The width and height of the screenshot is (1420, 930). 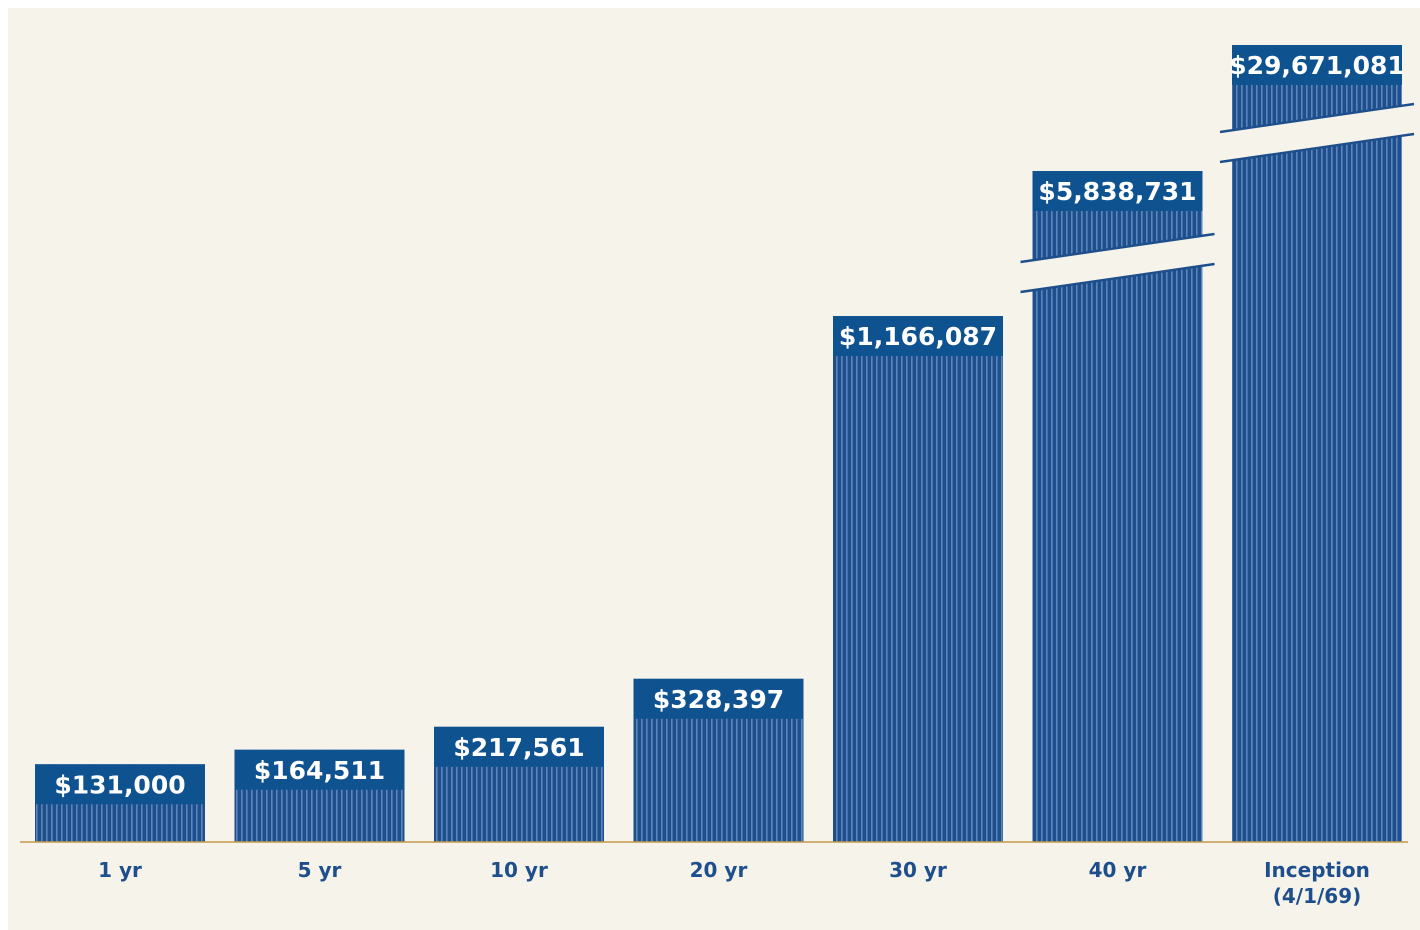 I want to click on tick-label-1-yr: 1 yr, so click(x=120, y=870).